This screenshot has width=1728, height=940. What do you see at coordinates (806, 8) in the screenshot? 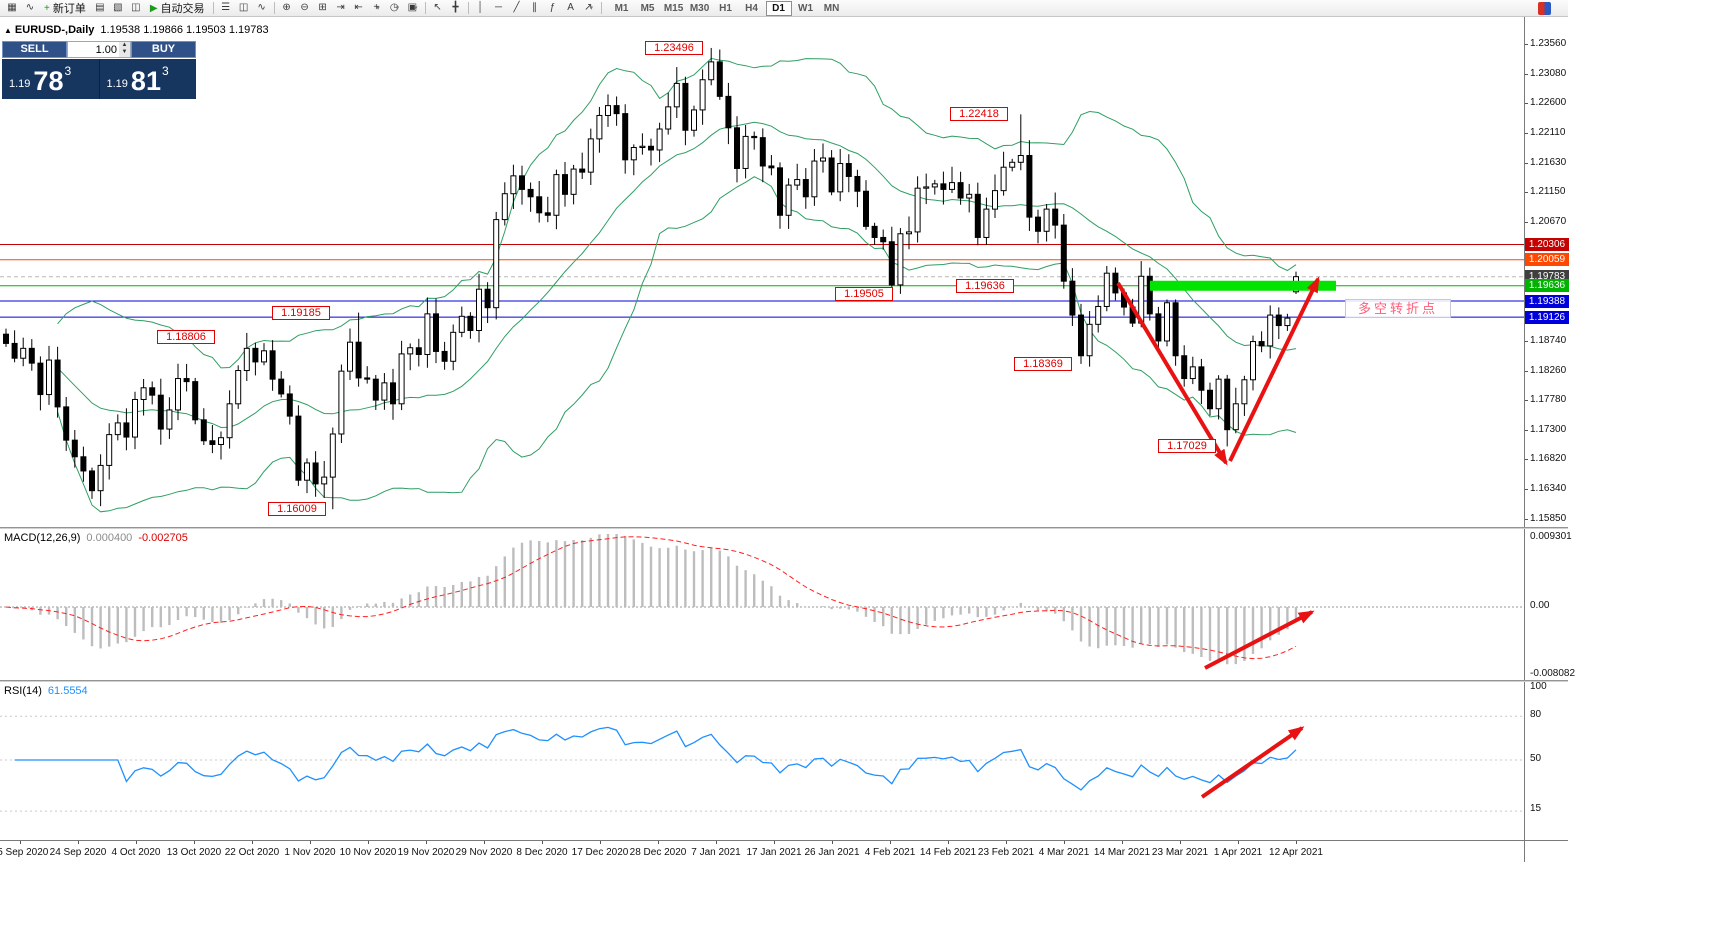
I see `timeframe-w1: W1` at bounding box center [806, 8].